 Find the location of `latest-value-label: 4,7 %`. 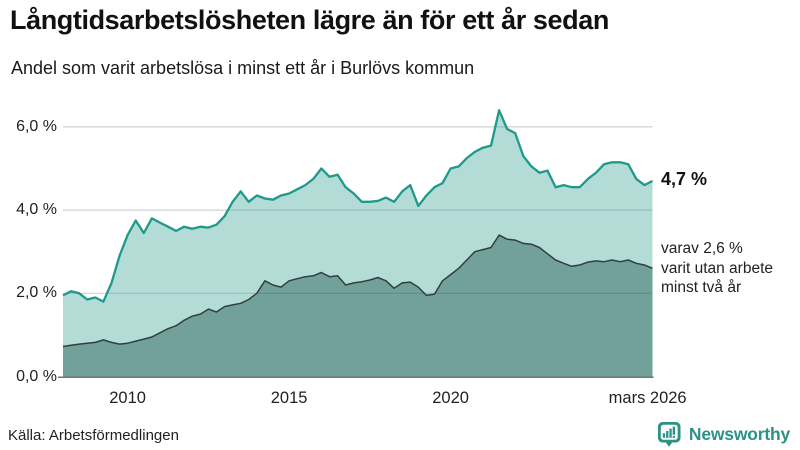

latest-value-label: 4,7 % is located at coordinates (684, 179).